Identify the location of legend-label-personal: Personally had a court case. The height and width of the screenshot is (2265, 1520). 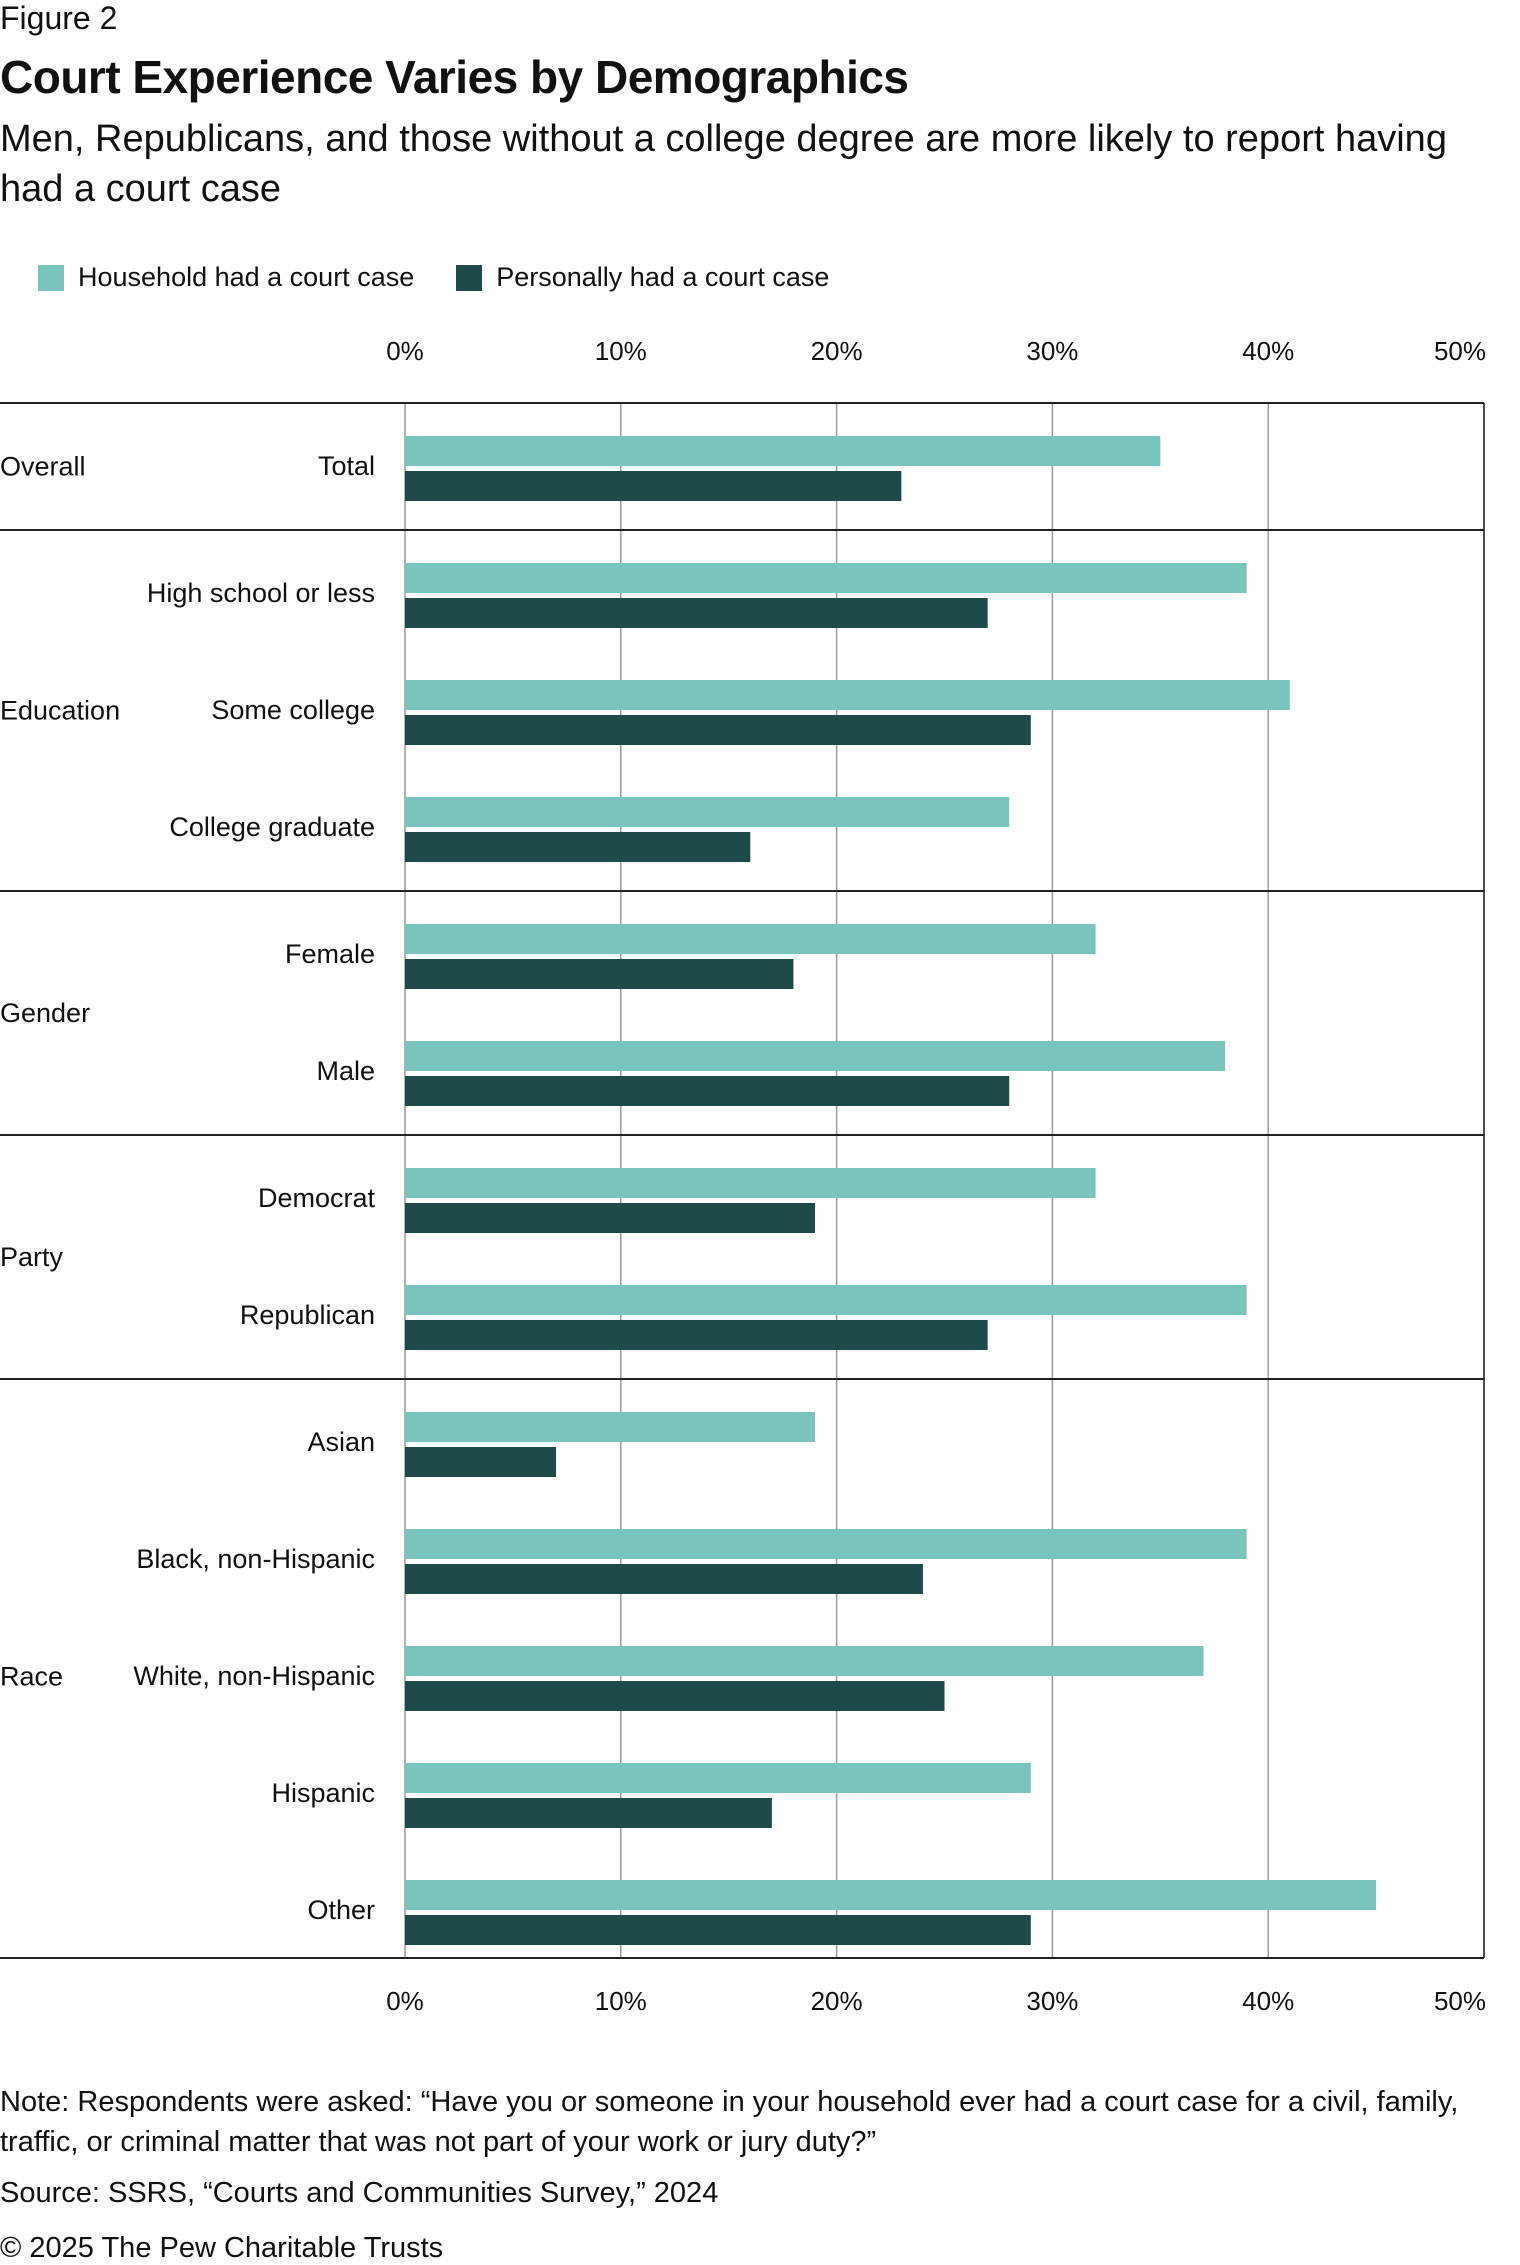
(663, 277).